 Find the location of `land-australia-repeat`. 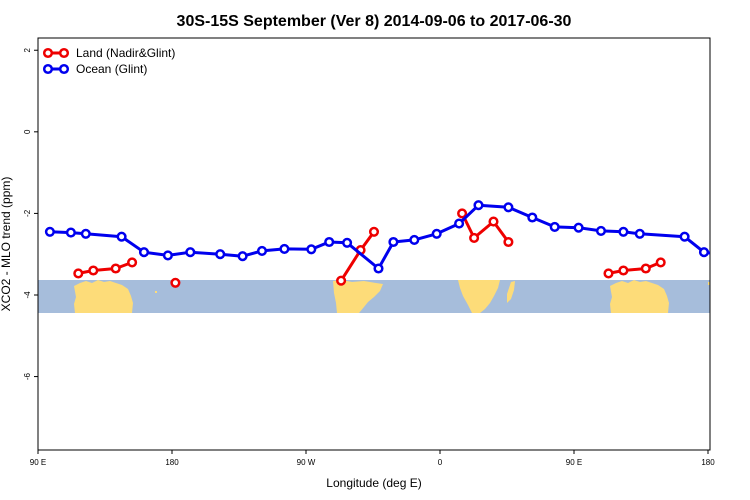

land-australia-repeat is located at coordinates (639, 296).